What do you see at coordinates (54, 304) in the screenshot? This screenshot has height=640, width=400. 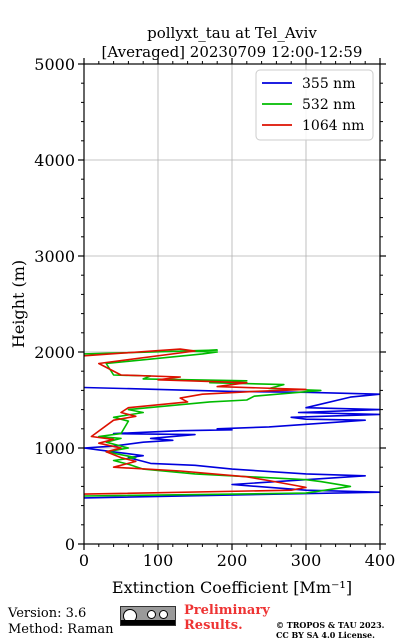 I see `y-tick-labels: 0 1000 2000 3000 4000 5000` at bounding box center [54, 304].